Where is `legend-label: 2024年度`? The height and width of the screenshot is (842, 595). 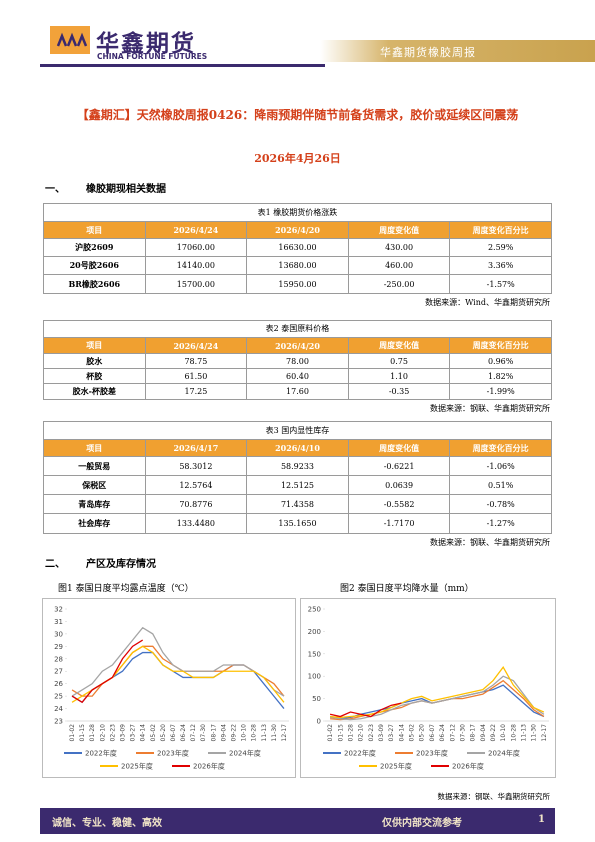
legend-label: 2024年度 is located at coordinates (245, 753).